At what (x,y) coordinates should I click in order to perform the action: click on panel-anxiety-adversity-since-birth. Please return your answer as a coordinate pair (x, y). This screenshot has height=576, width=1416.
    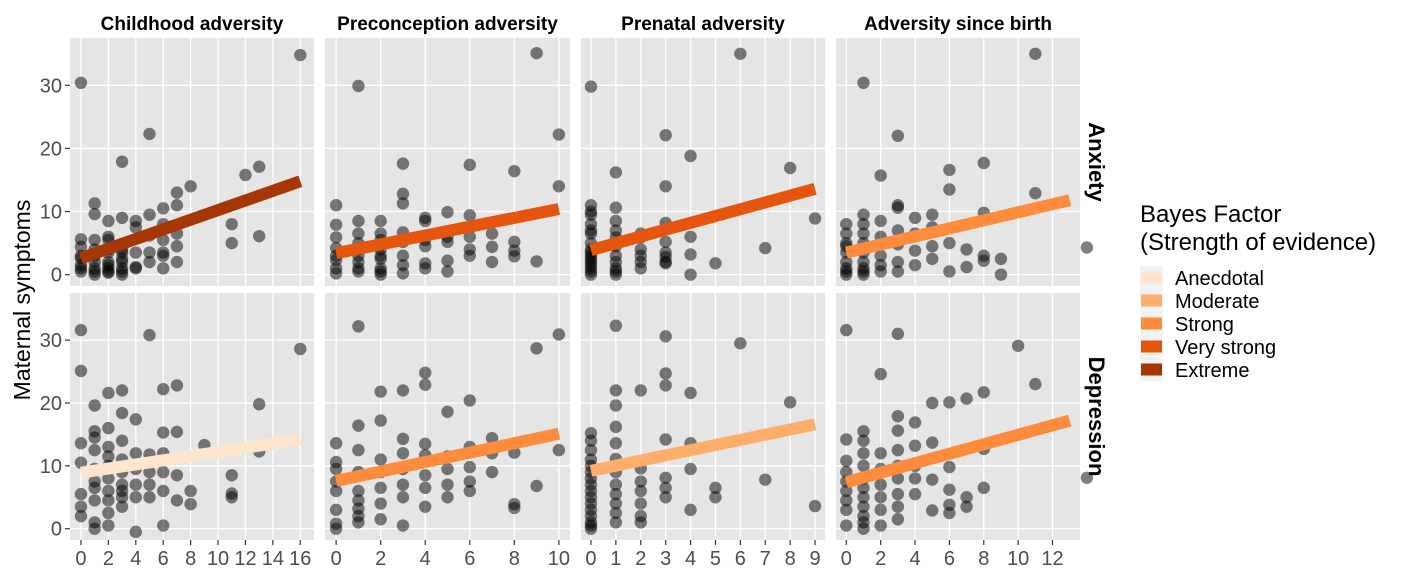
    Looking at the image, I should click on (965, 162).